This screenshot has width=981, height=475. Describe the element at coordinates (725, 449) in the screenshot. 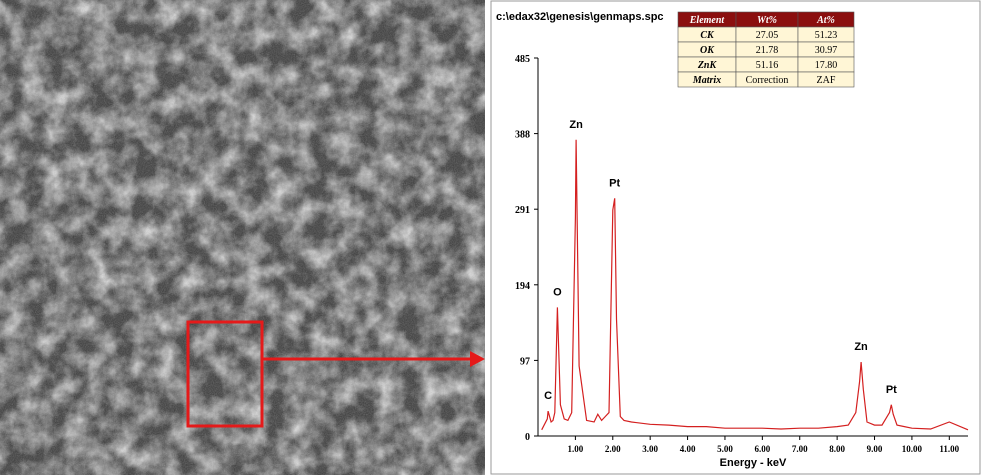

I see `x-tick-label: 5.00` at that location.